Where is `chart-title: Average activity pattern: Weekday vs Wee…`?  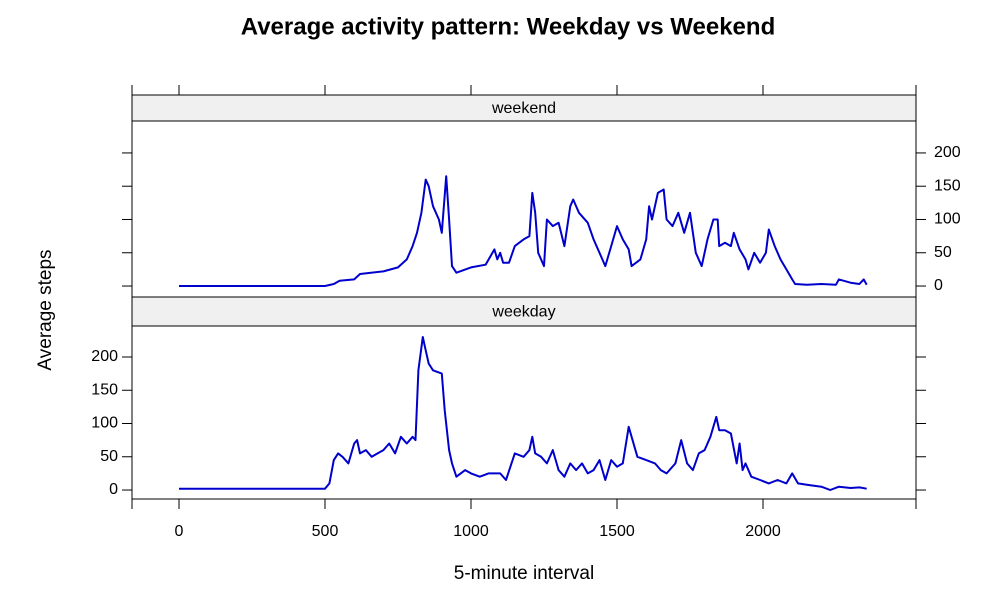 chart-title: Average activity pattern: Weekday vs Wee… is located at coordinates (508, 26).